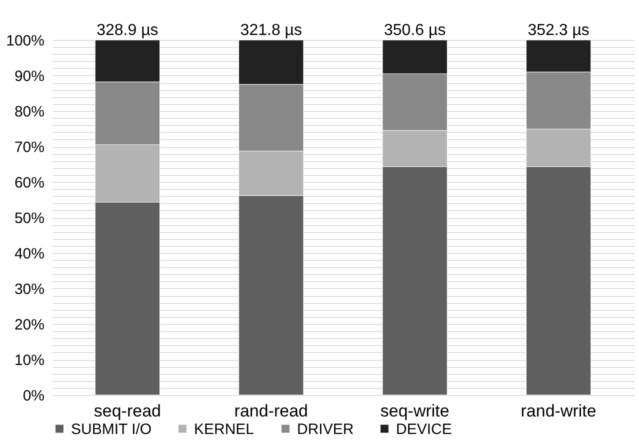 The image size is (639, 442). What do you see at coordinates (224, 429) in the screenshot?
I see `legend-label: KERNEL` at bounding box center [224, 429].